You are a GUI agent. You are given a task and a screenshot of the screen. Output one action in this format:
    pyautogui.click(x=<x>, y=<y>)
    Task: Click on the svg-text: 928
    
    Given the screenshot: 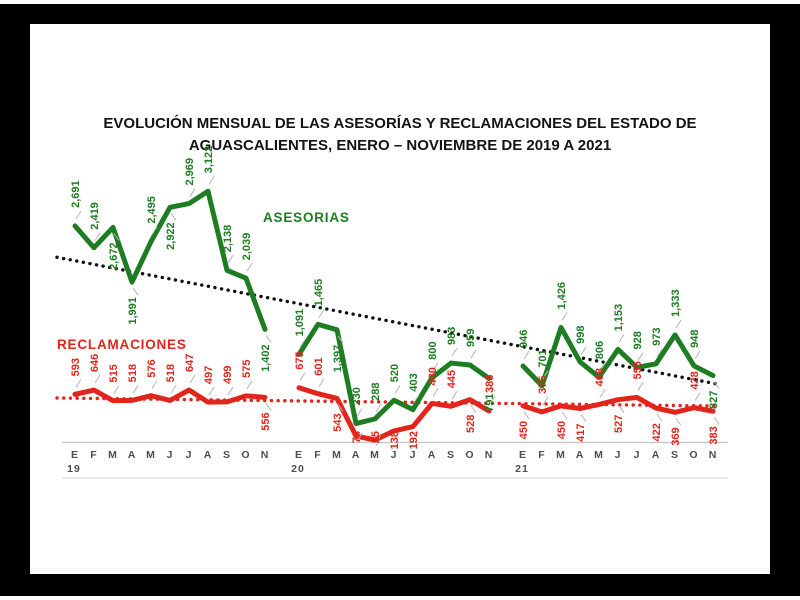 What is the action you would take?
    pyautogui.click(x=638, y=340)
    